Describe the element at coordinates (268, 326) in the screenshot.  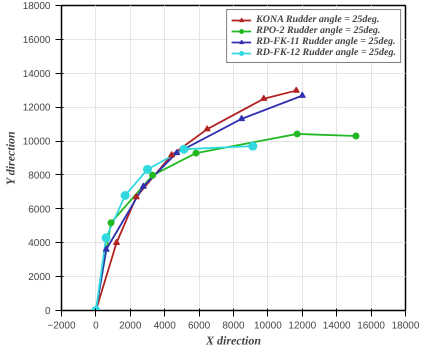
I see `x-tick-label: 10000` at that location.